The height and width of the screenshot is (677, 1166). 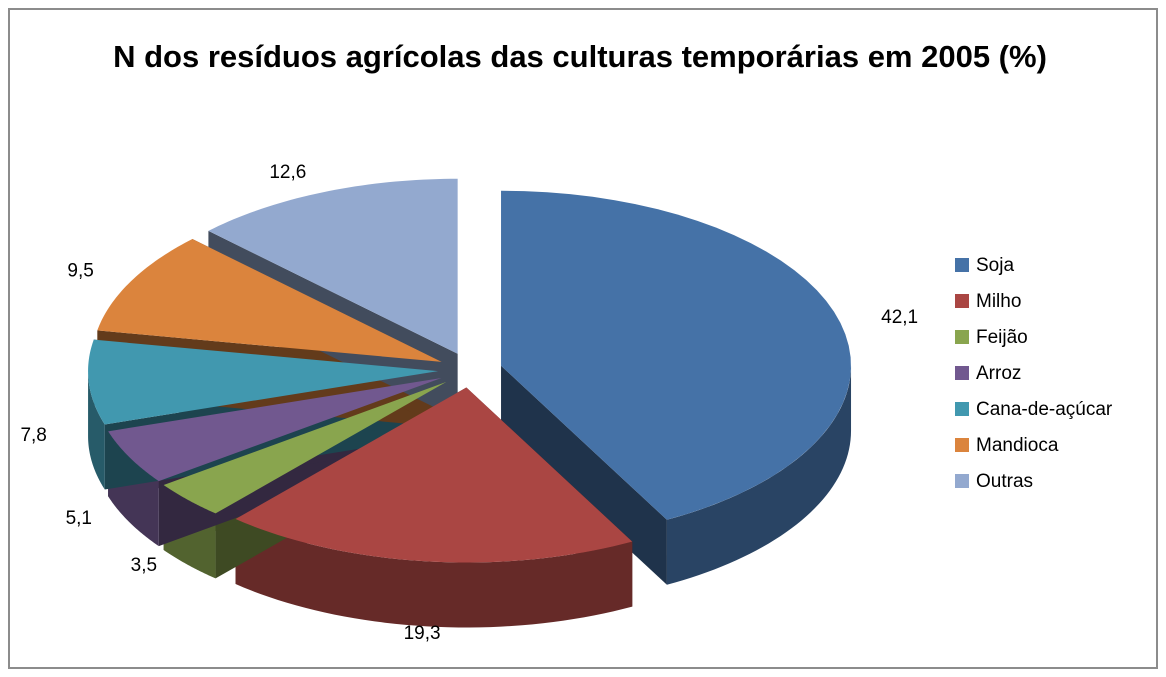 What do you see at coordinates (998, 373) in the screenshot?
I see `legend-label: Arroz` at bounding box center [998, 373].